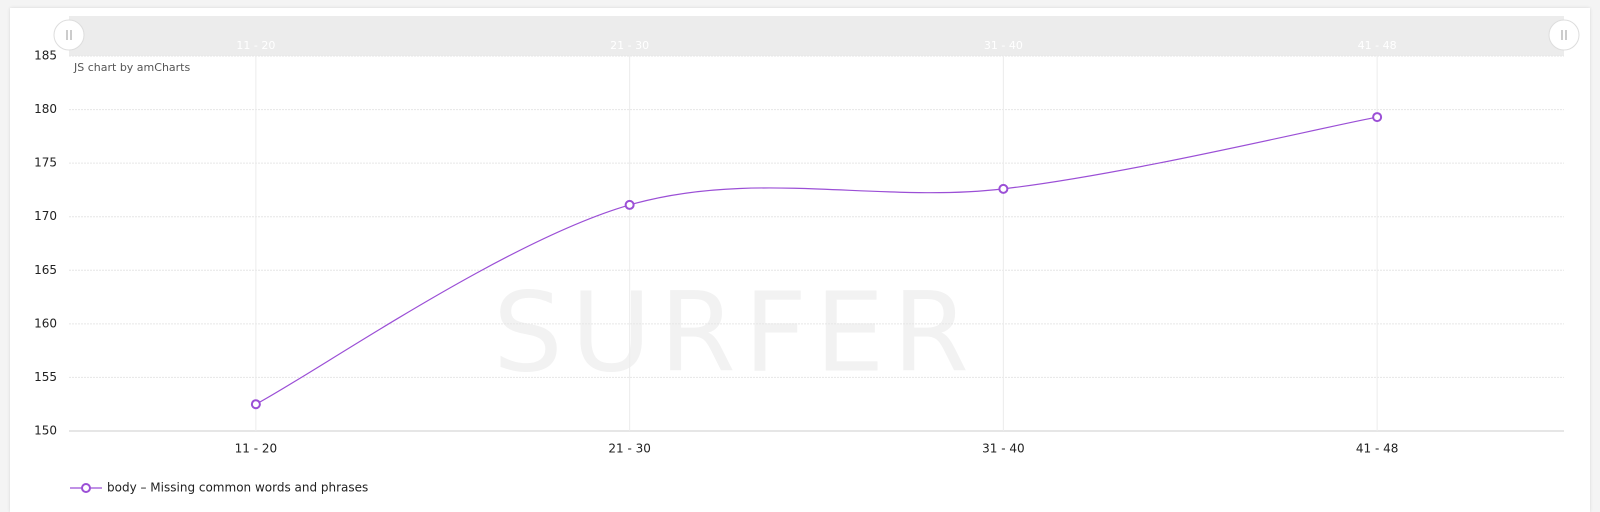 The width and height of the screenshot is (1600, 512). I want to click on y-tick-label: 170, so click(45, 216).